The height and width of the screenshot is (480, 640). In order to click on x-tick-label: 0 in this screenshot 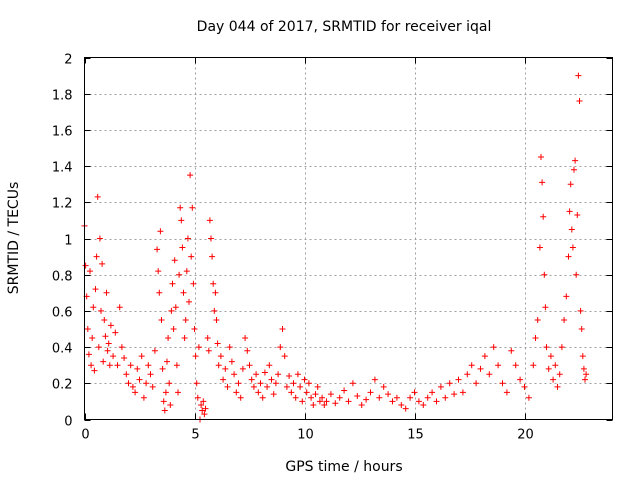, I will do `click(85, 435)`.